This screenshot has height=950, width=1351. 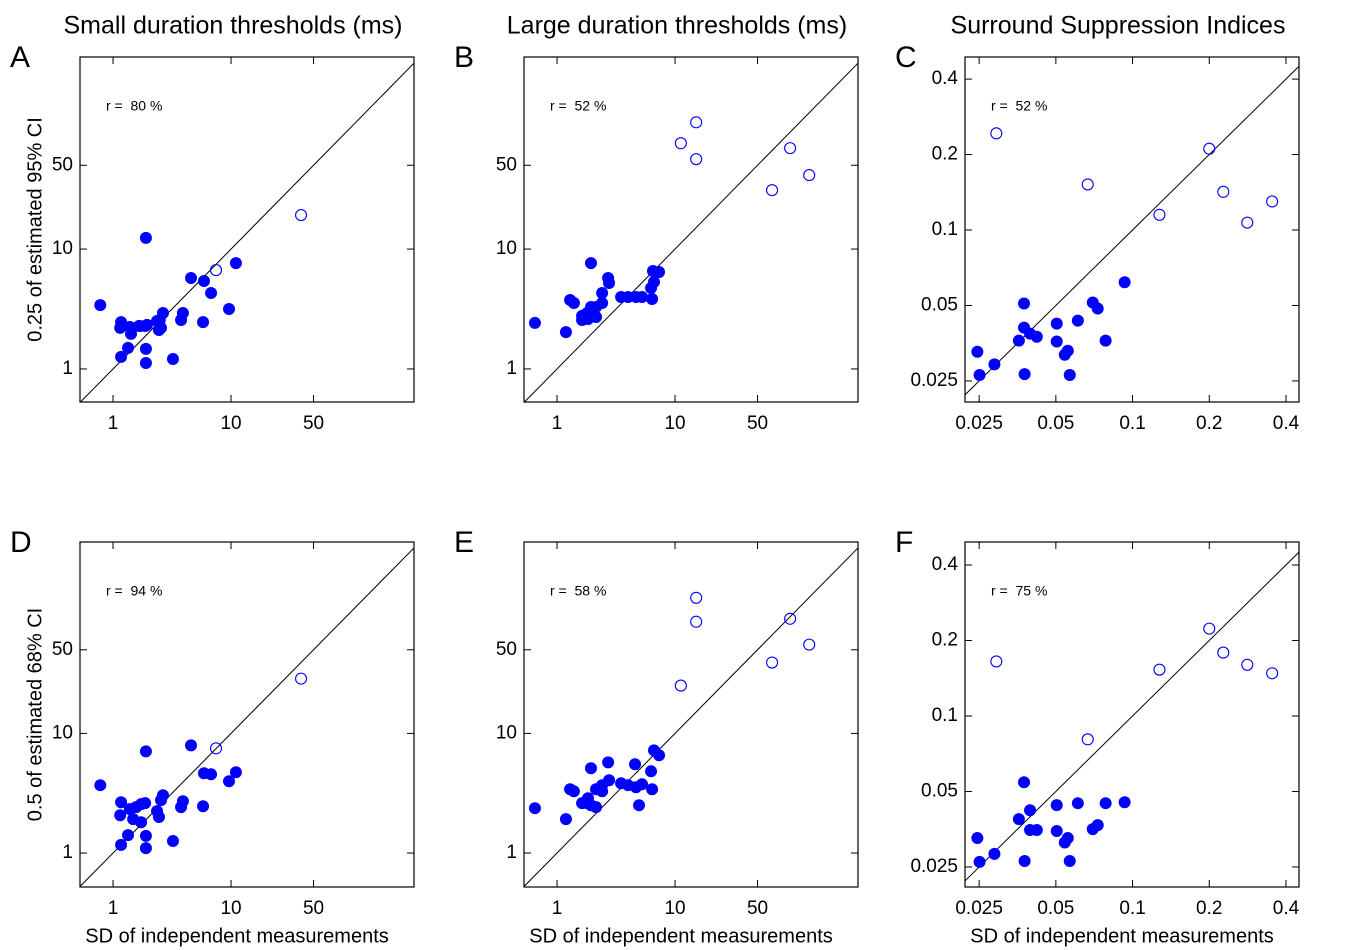 I want to click on x-tick-label: 0.1, so click(x=1132, y=423).